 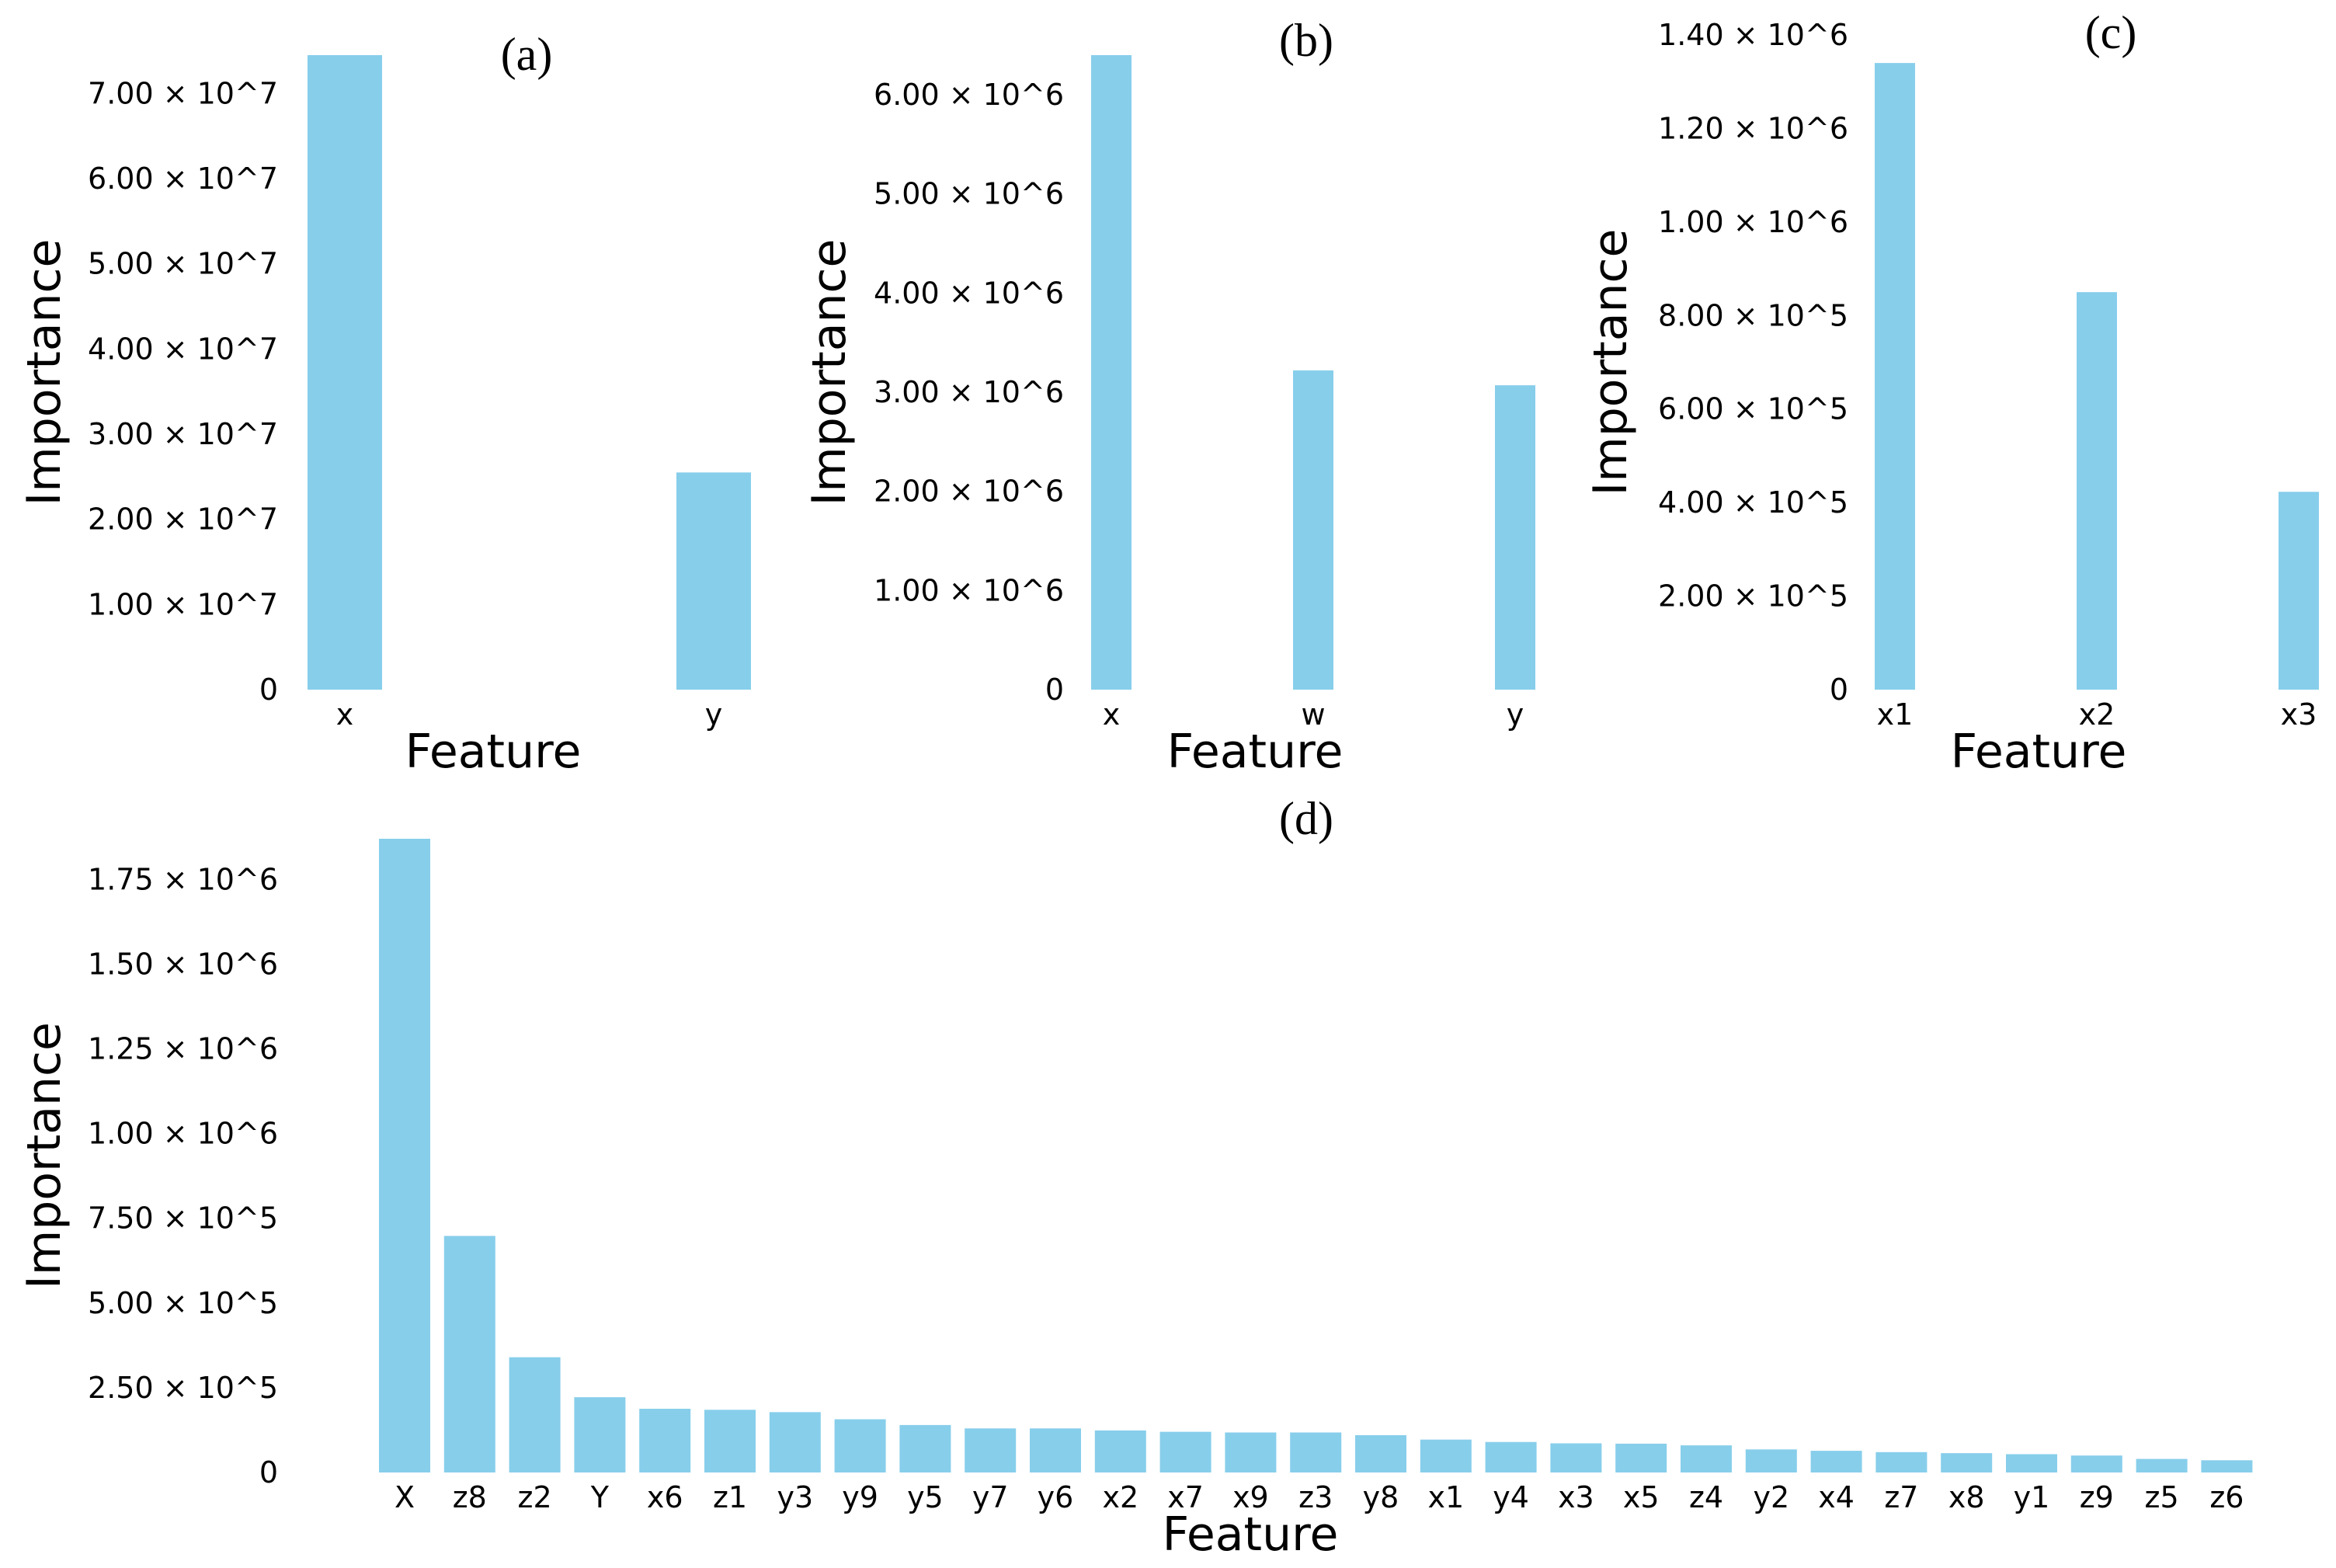 I want to click on y-tick-label: 5.00 × 10^5, so click(x=183, y=1303).